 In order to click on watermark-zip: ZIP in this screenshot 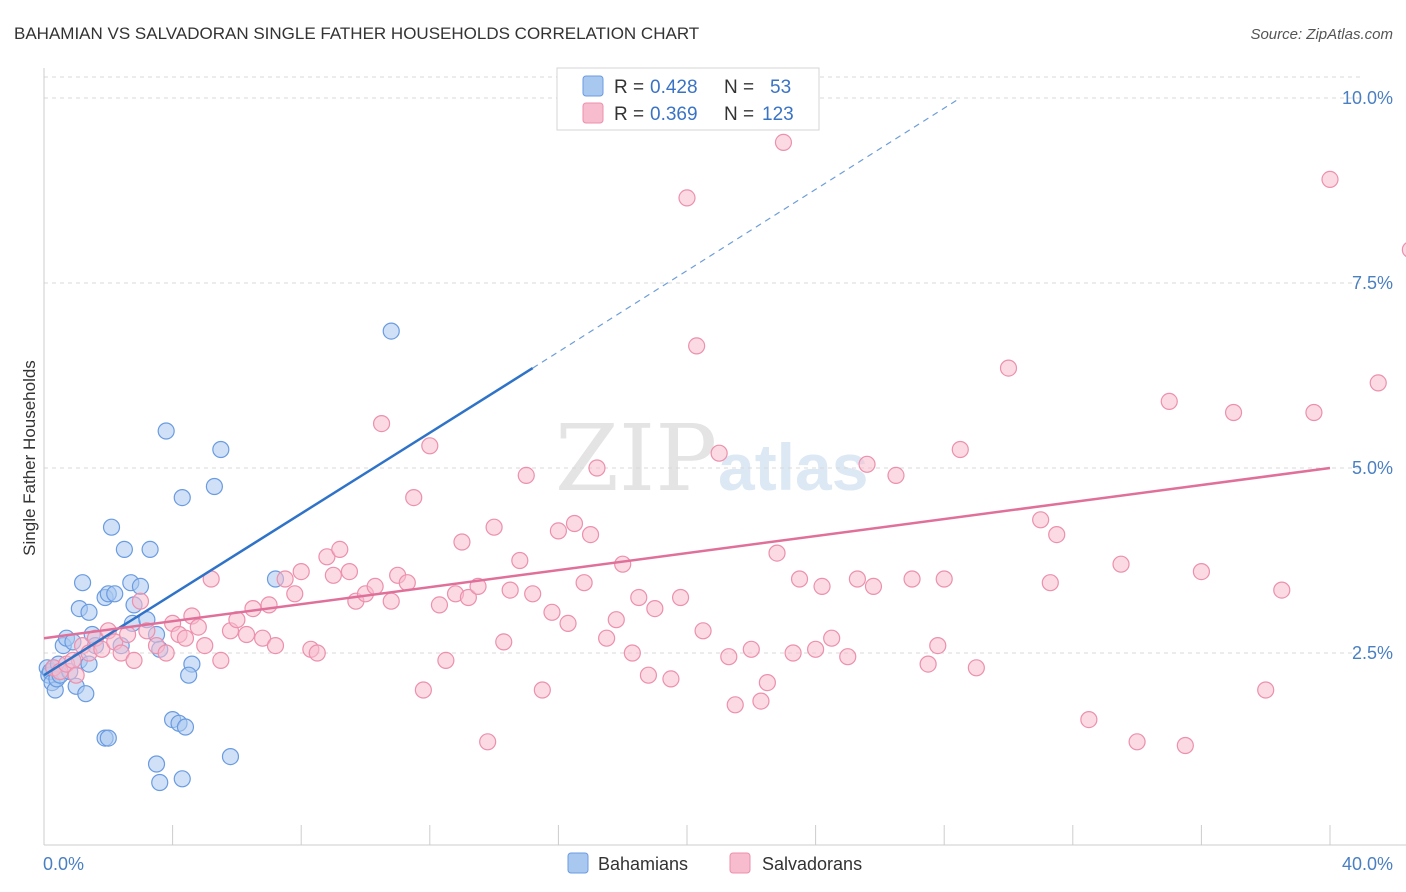, I will do `click(636, 458)`.